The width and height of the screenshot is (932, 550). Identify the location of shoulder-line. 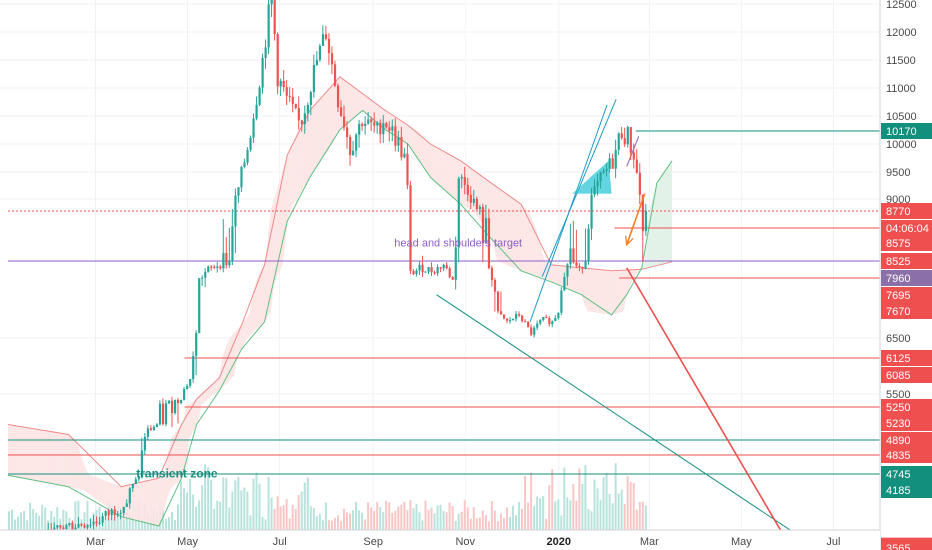
(633, 151).